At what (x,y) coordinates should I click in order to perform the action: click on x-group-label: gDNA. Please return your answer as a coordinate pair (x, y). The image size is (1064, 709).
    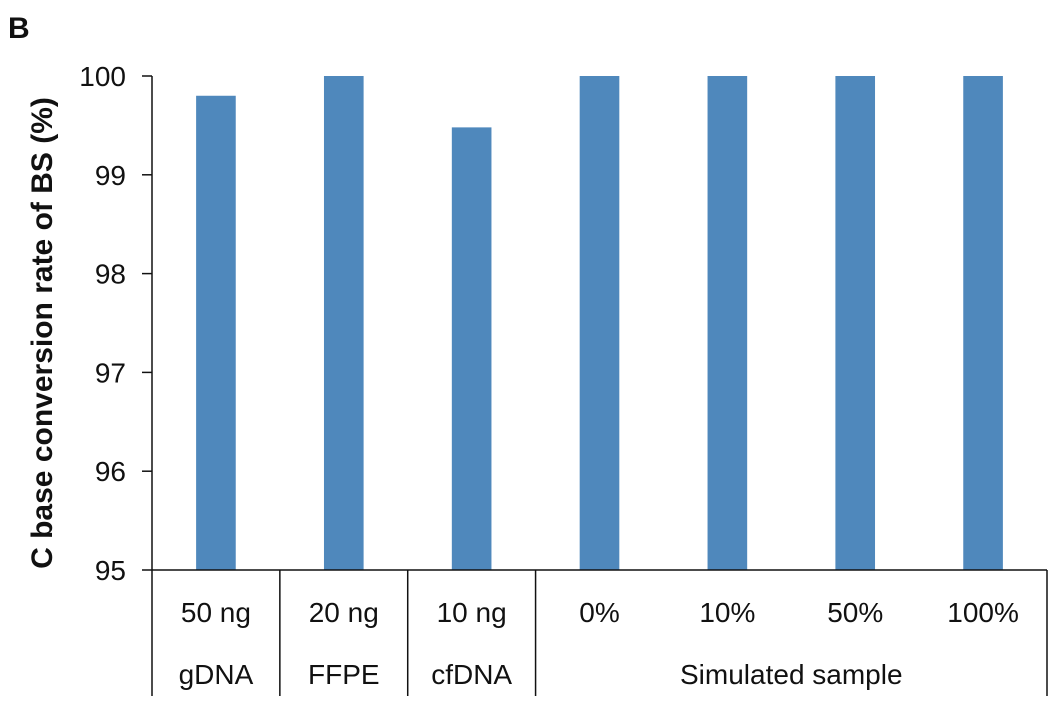
    Looking at the image, I should click on (216, 674).